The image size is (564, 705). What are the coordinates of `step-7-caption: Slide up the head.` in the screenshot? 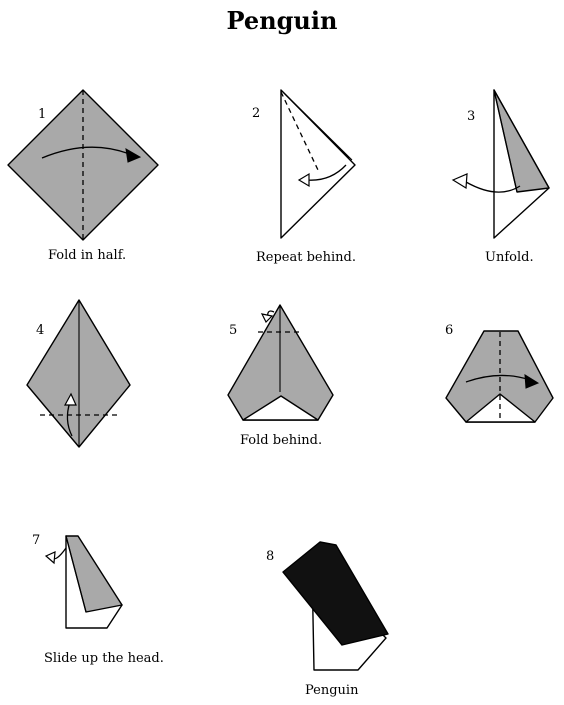 It's located at (104, 658).